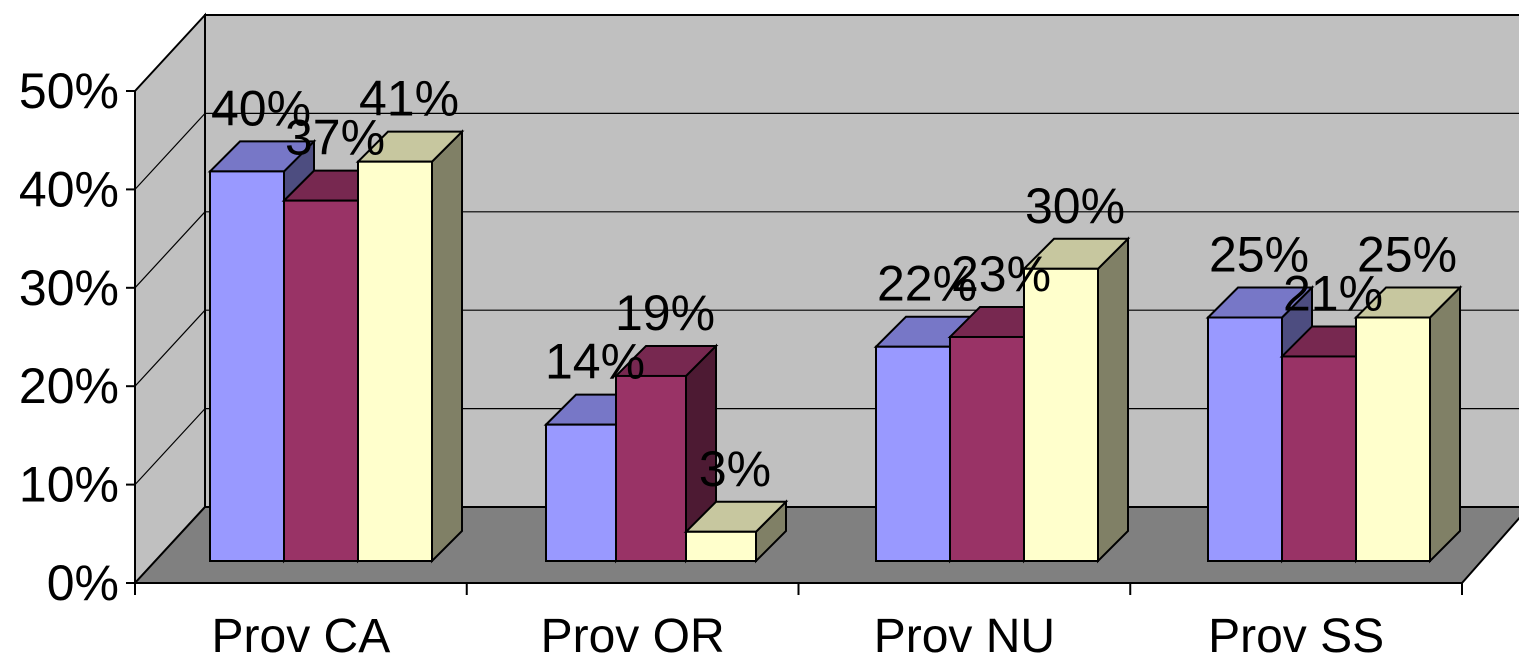  I want to click on y-tick-label: 0%, so click(83, 583).